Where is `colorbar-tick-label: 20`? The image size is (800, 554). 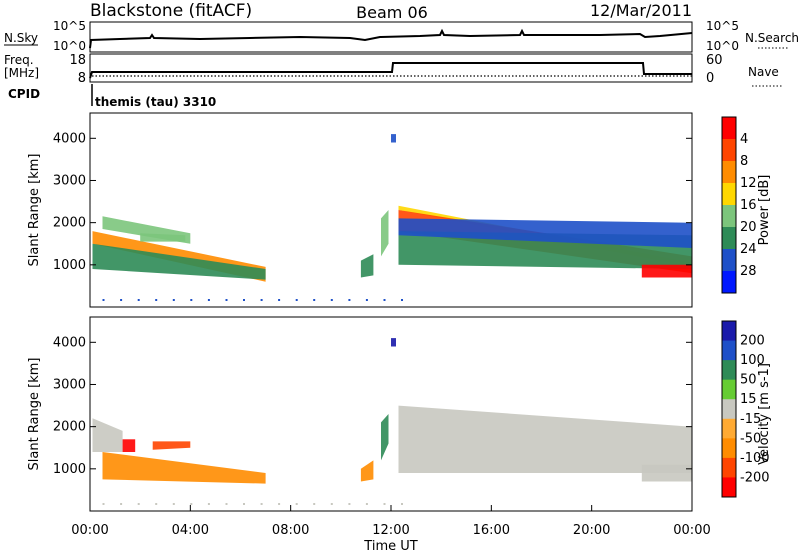 colorbar-tick-label: 20 is located at coordinates (748, 227).